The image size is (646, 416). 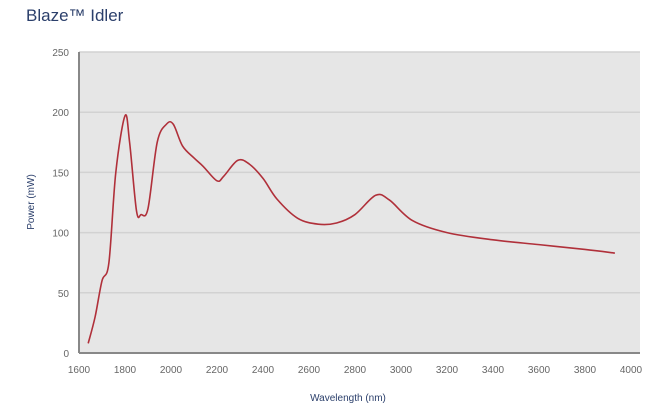 What do you see at coordinates (60, 173) in the screenshot?
I see `y-tick-label: 150` at bounding box center [60, 173].